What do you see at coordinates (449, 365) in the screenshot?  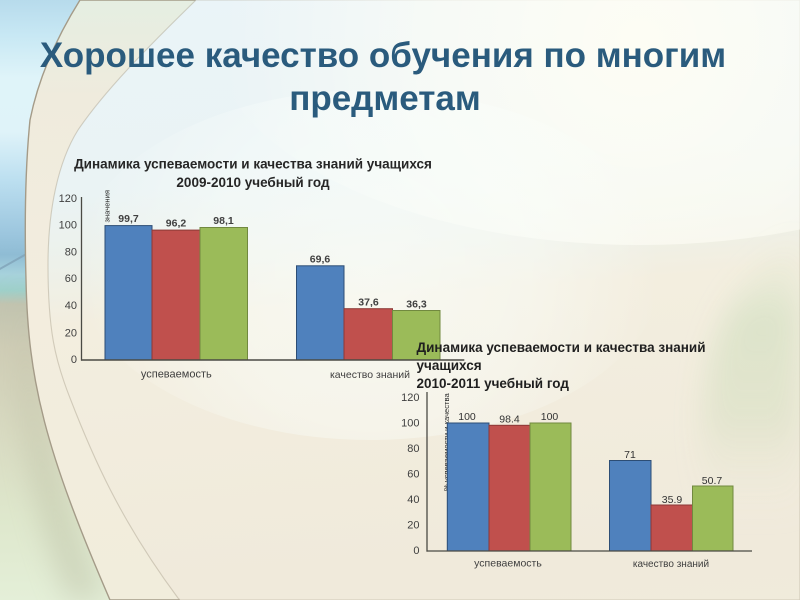 I see `svg-text: учащихся` at bounding box center [449, 365].